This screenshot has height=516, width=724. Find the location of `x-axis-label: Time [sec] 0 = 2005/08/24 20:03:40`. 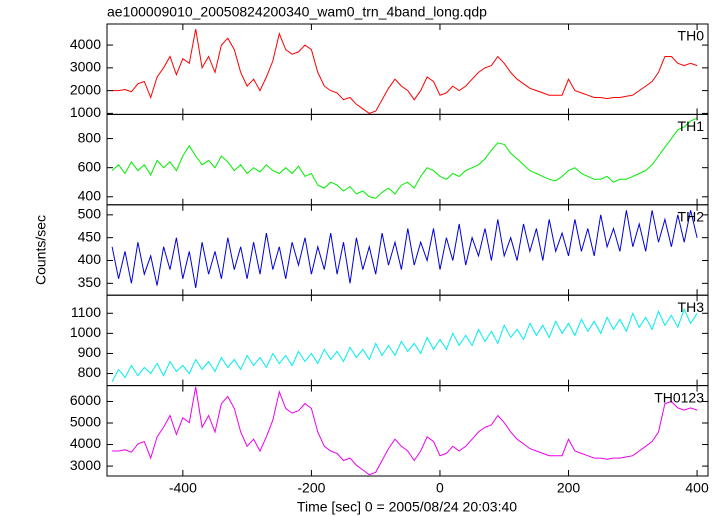

x-axis-label: Time [sec] 0 = 2005/08/24 20:03:40 is located at coordinates (407, 507).